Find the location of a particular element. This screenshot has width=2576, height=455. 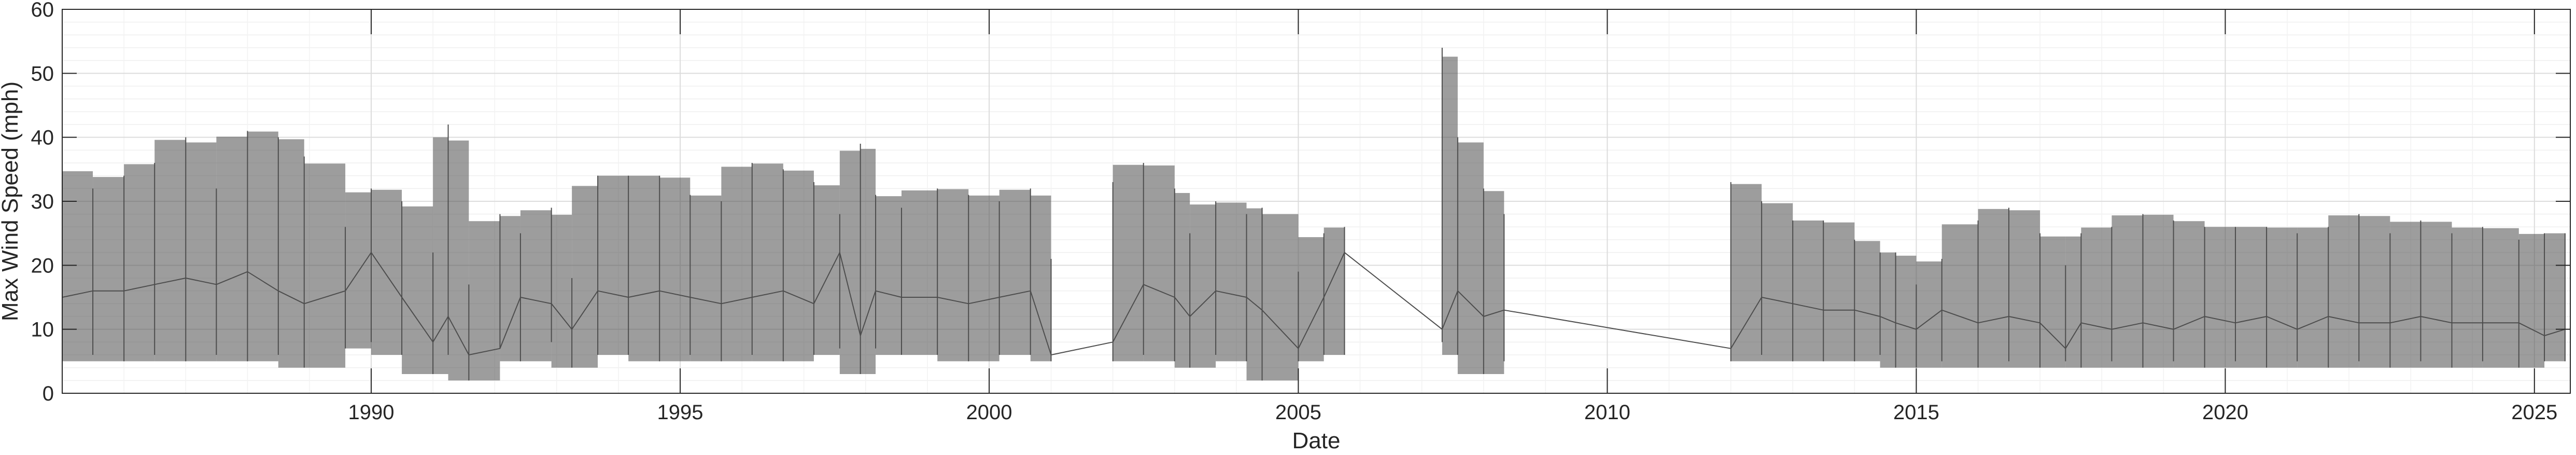

x-tick-label: 2020 is located at coordinates (2225, 413).